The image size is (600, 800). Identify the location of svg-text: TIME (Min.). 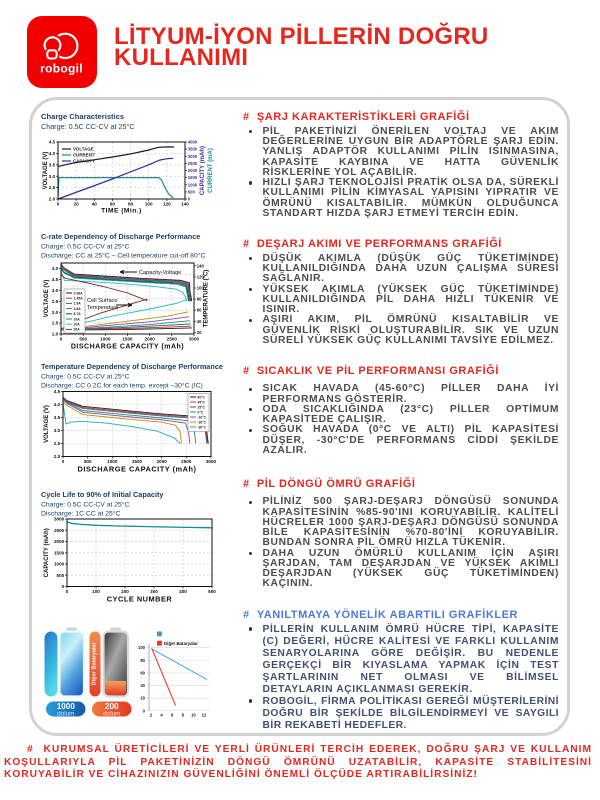
(121, 211).